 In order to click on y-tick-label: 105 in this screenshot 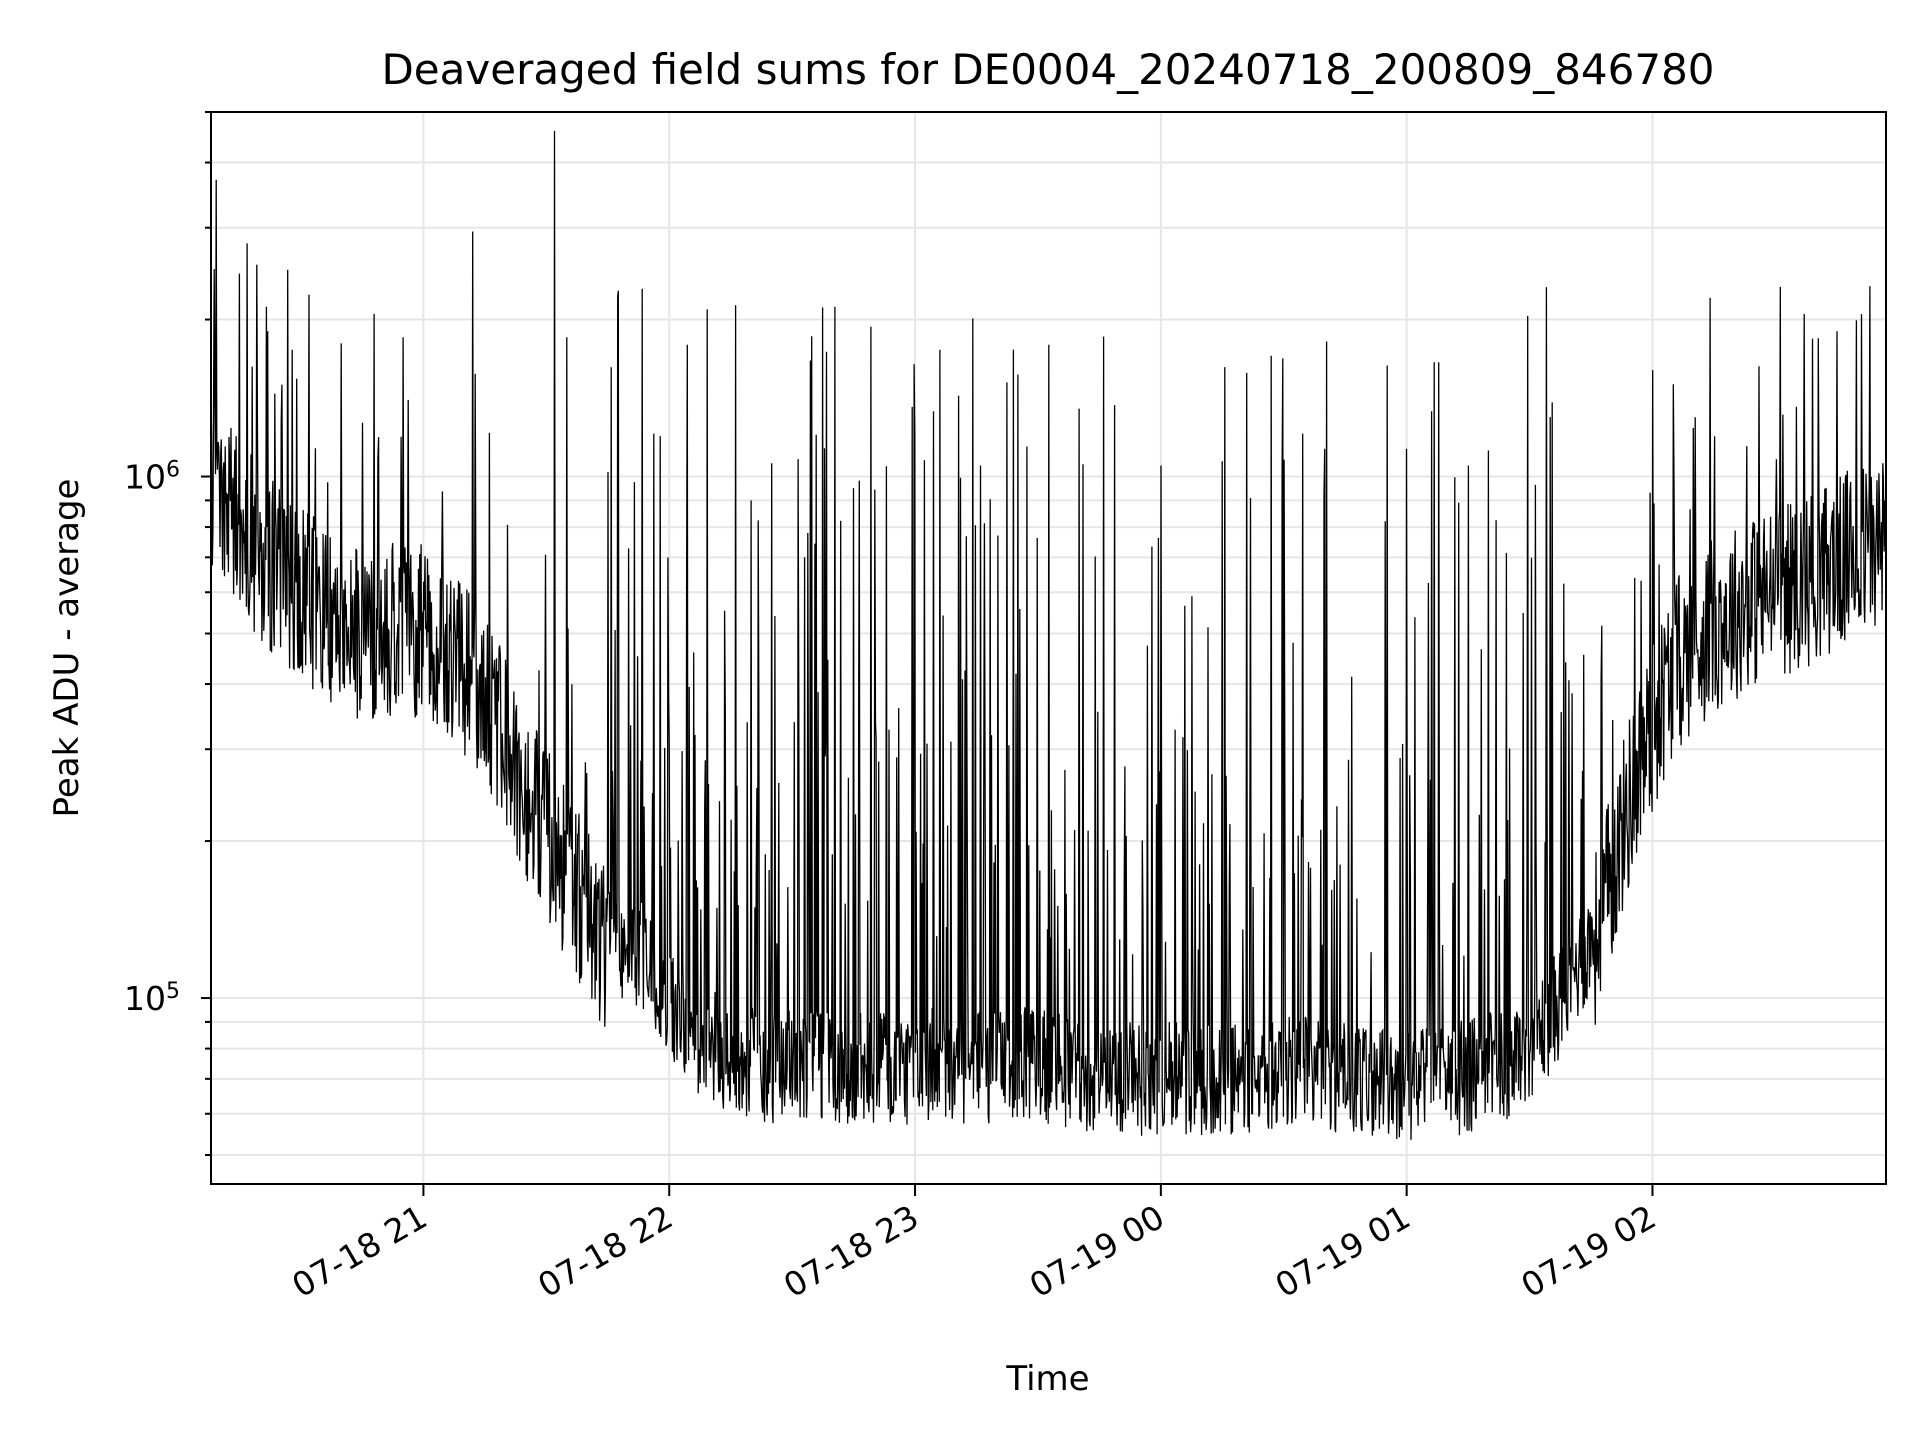, I will do `click(152, 999)`.